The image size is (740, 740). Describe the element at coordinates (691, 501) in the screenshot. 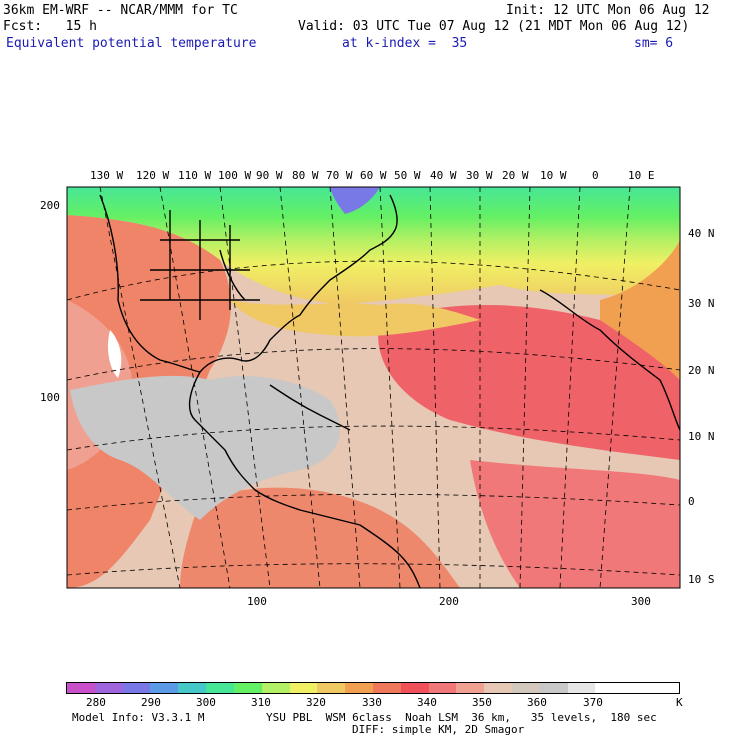

I see `lat-label: 0` at that location.